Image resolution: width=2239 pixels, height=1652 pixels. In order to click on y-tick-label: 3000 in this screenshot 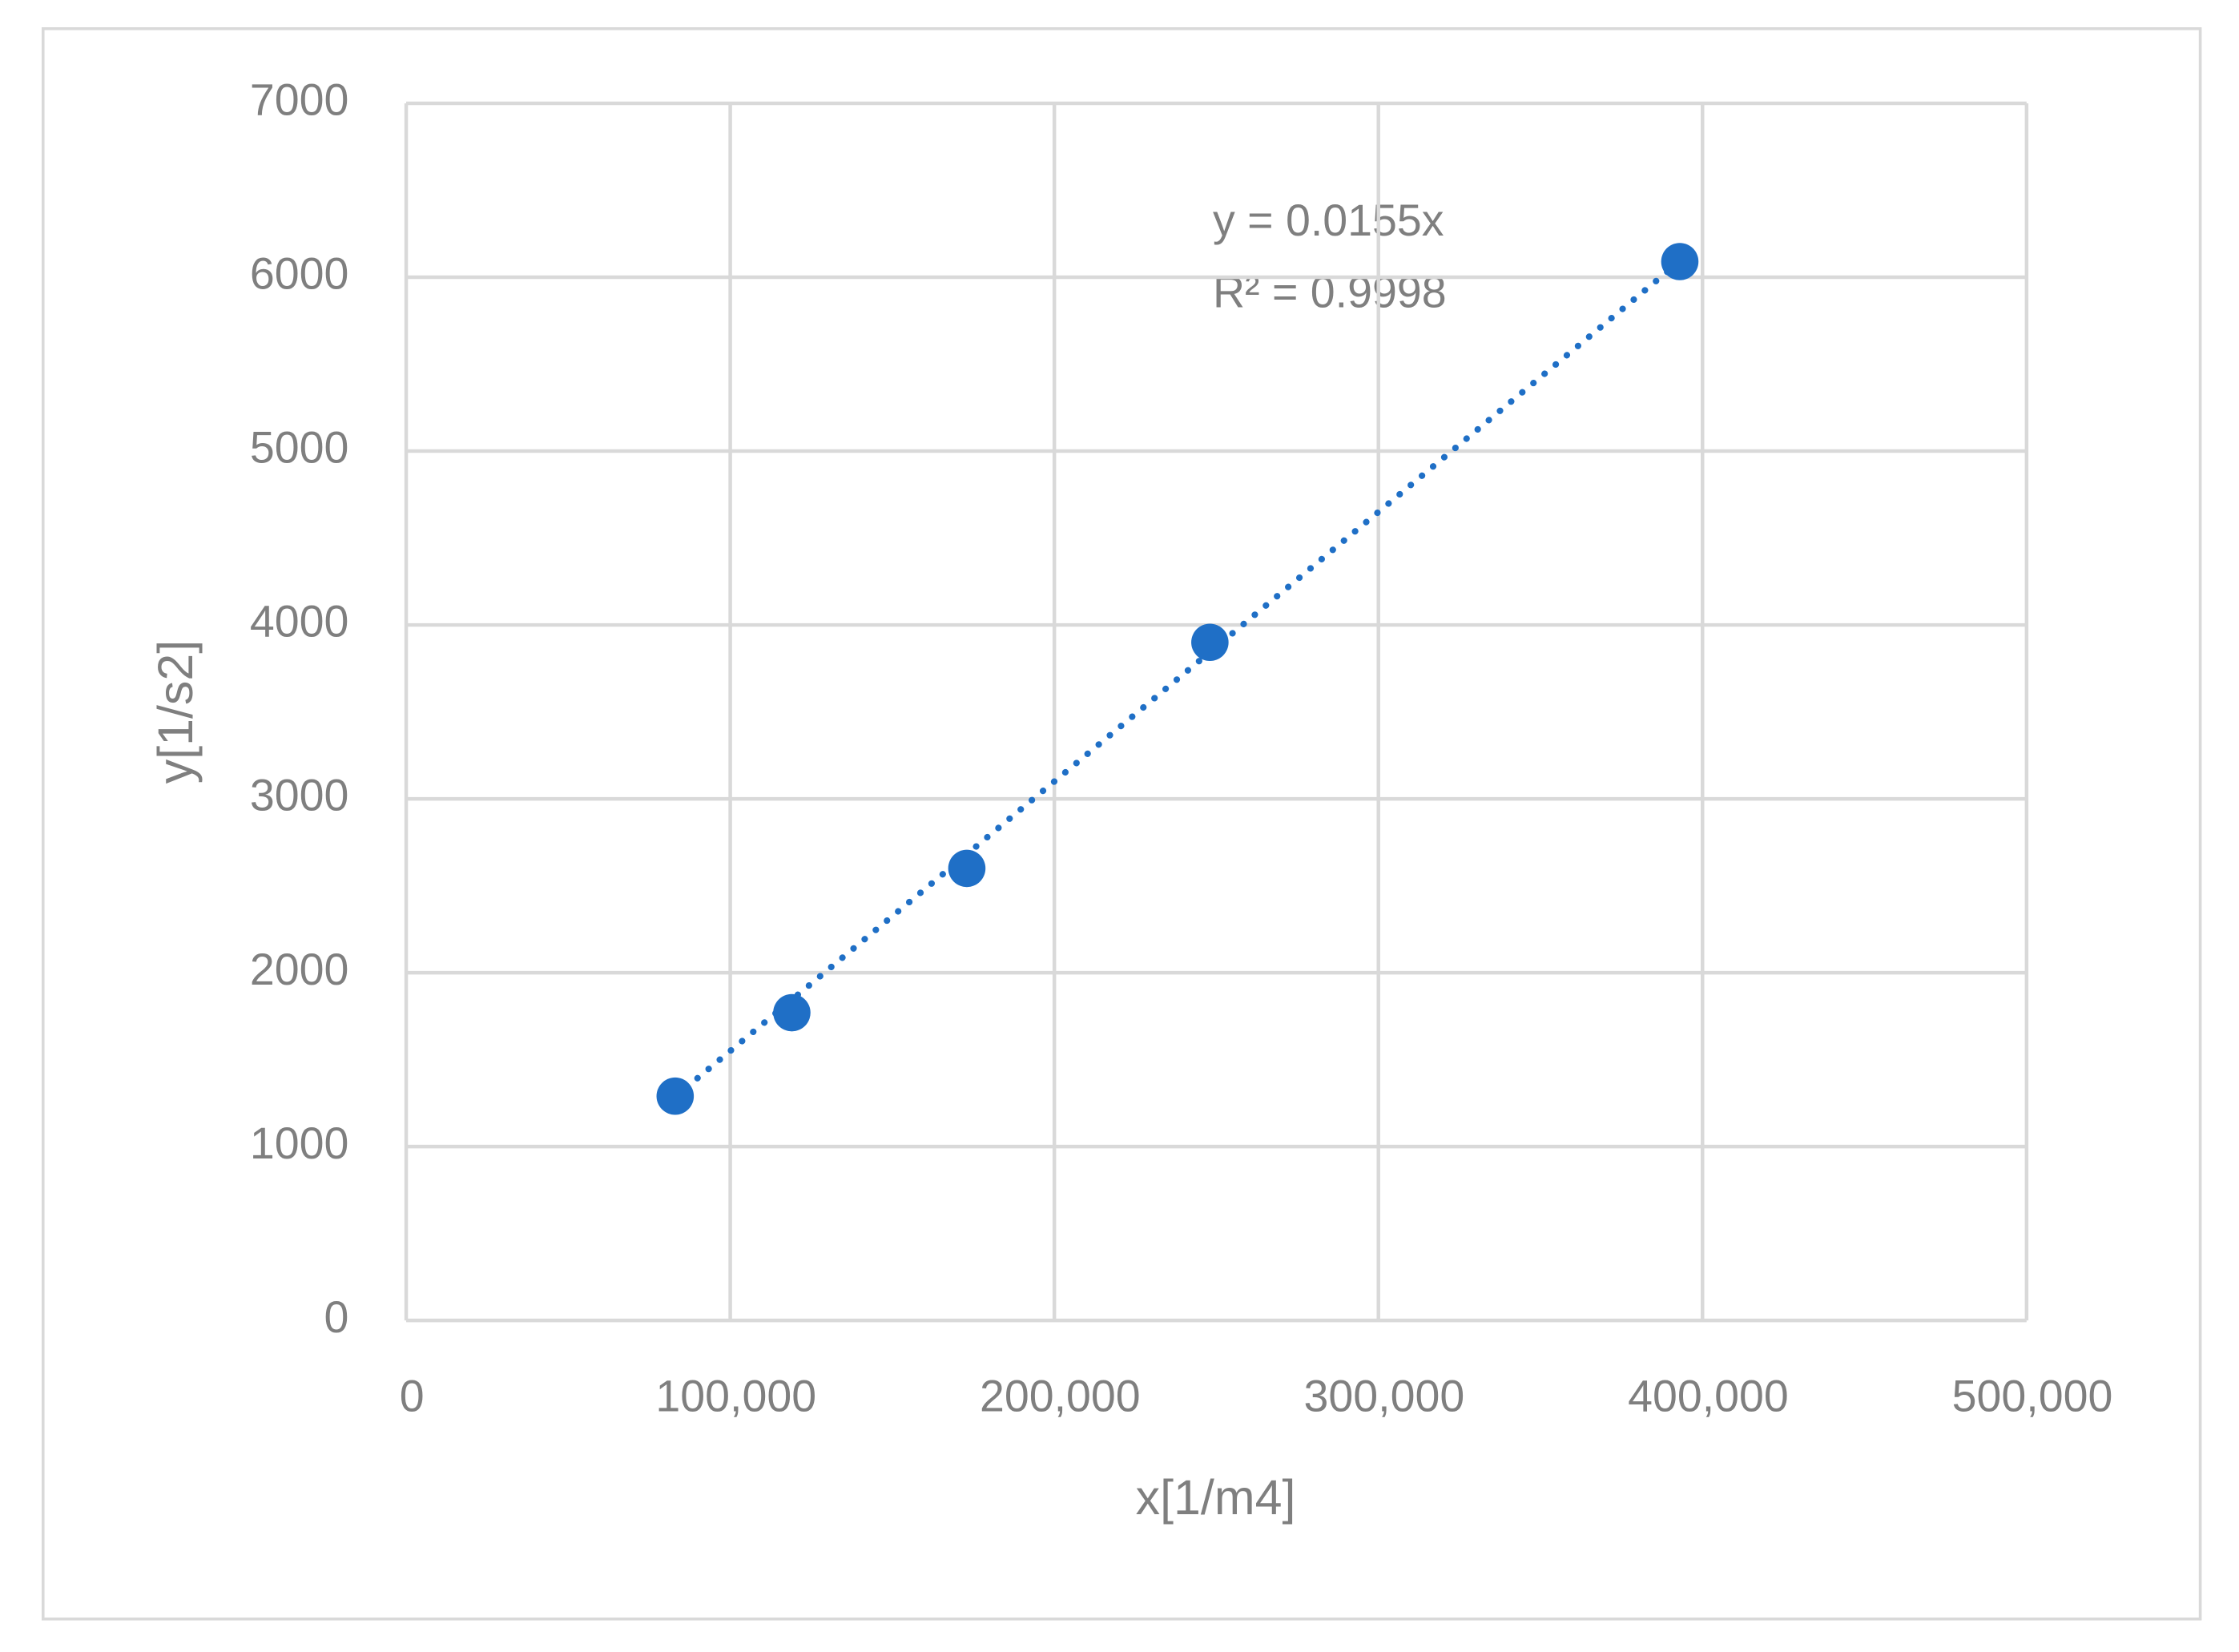, I will do `click(299, 795)`.